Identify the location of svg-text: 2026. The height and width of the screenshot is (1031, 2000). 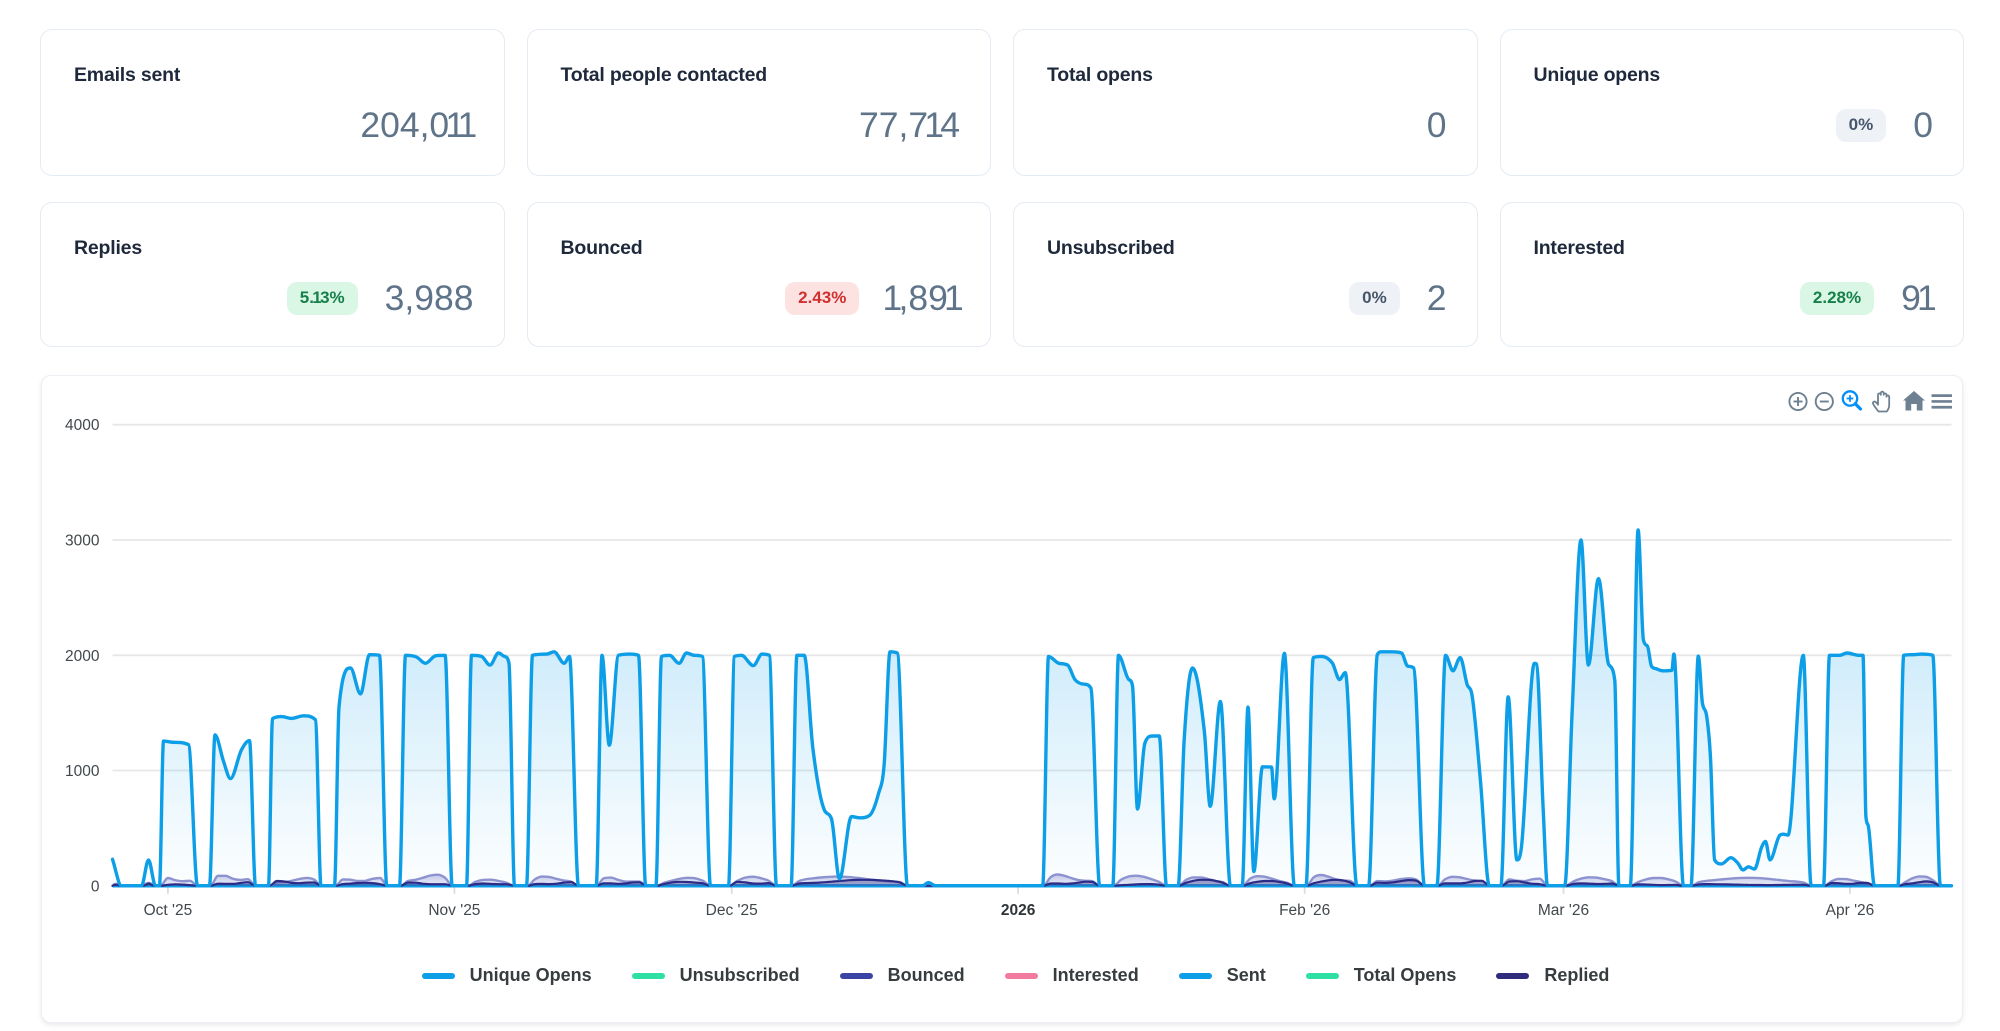
(1017, 910).